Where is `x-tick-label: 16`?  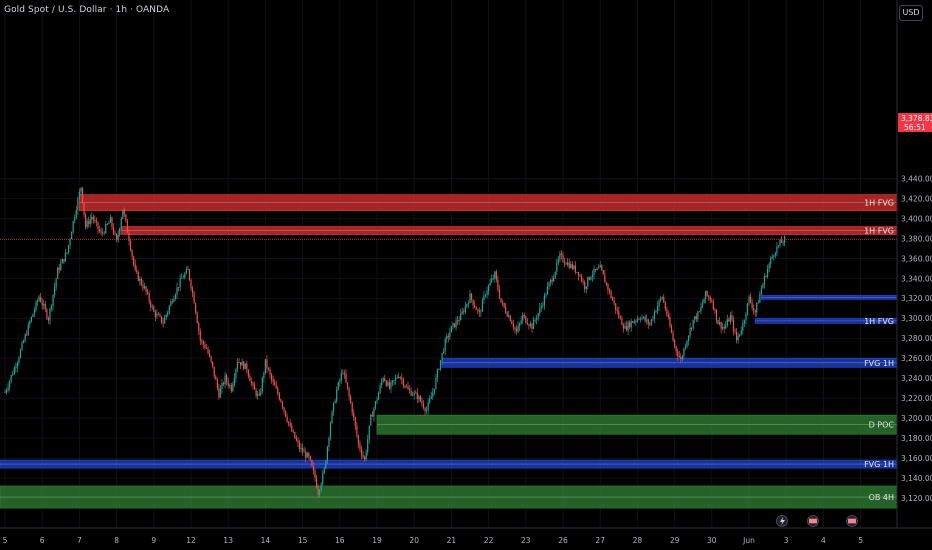
x-tick-label: 16 is located at coordinates (340, 540).